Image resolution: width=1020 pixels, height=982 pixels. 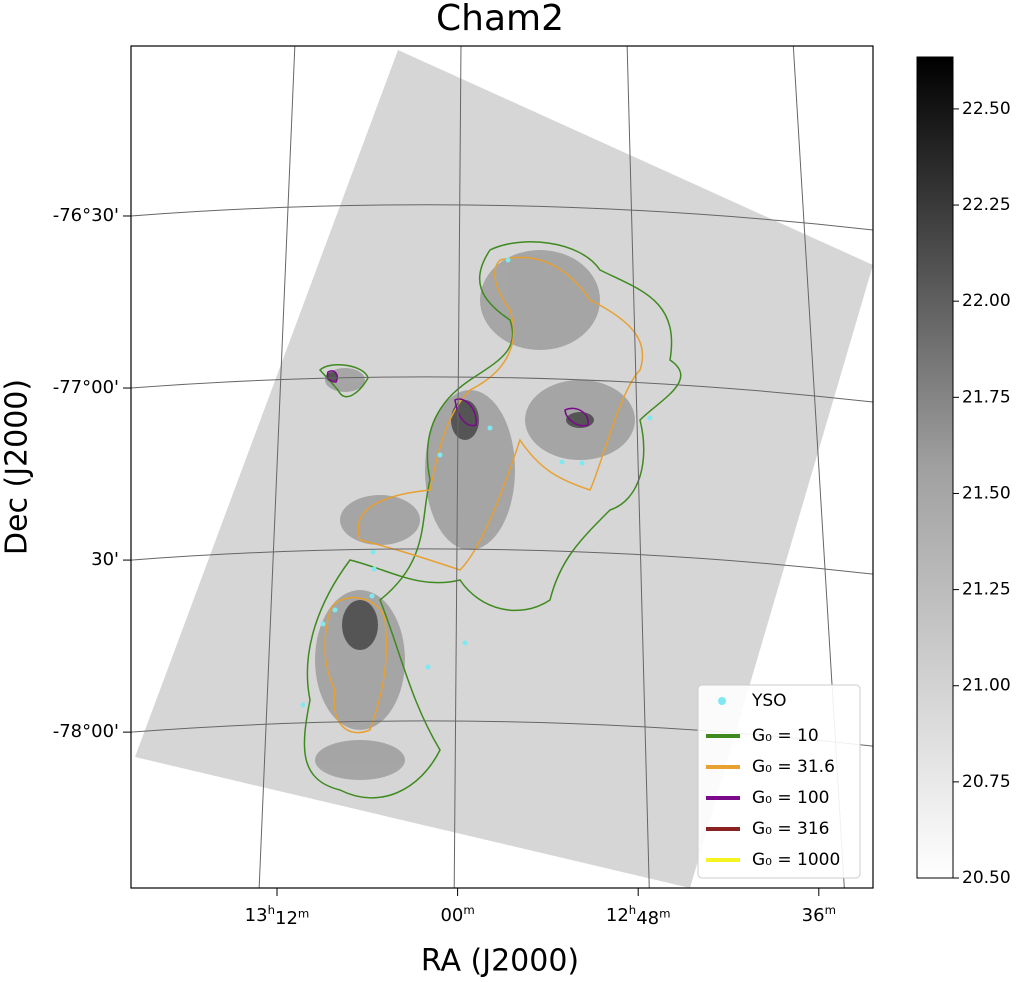 What do you see at coordinates (785, 736) in the screenshot?
I see `legend-label: G₀ = 10` at bounding box center [785, 736].